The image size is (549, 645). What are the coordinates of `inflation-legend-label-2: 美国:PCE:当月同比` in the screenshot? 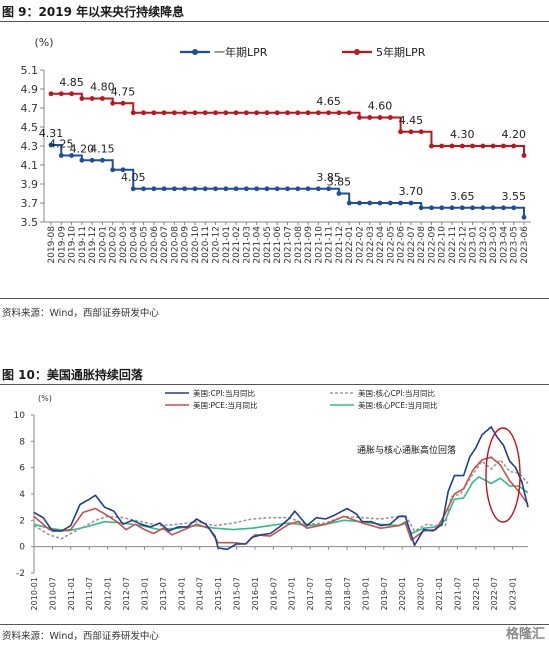 It's located at (225, 405).